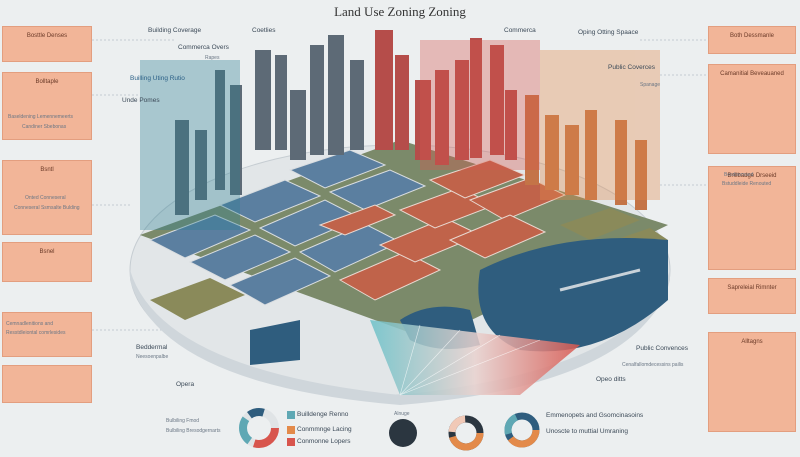  Describe the element at coordinates (152, 347) in the screenshot. I see `label-beddermal: Beddermal` at that location.